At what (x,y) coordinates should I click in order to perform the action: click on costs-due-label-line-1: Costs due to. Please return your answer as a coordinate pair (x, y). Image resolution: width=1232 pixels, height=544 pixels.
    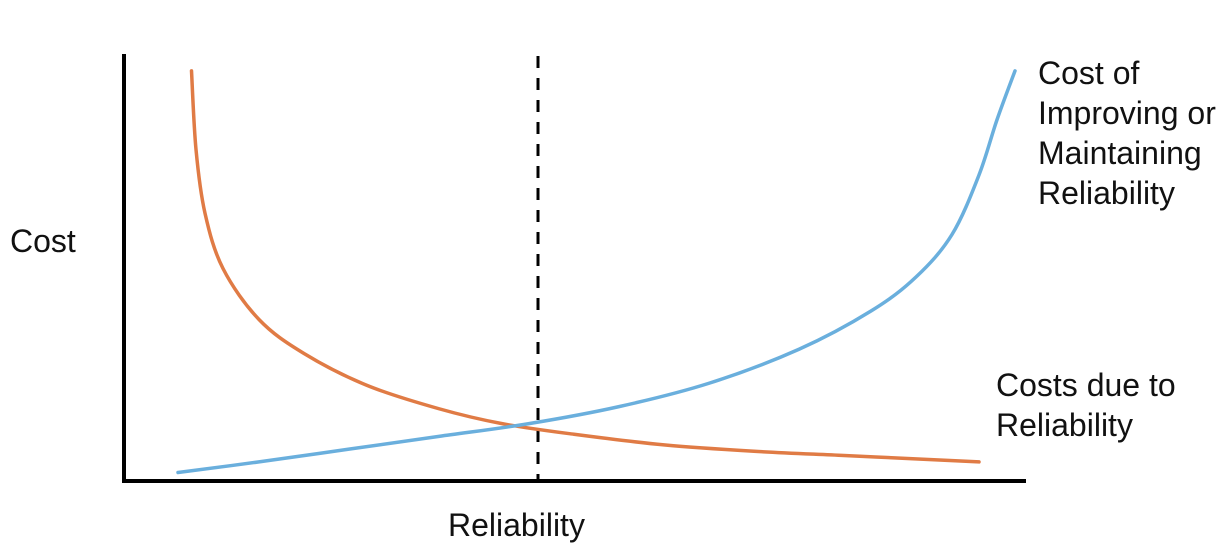
    Looking at the image, I should click on (1086, 385).